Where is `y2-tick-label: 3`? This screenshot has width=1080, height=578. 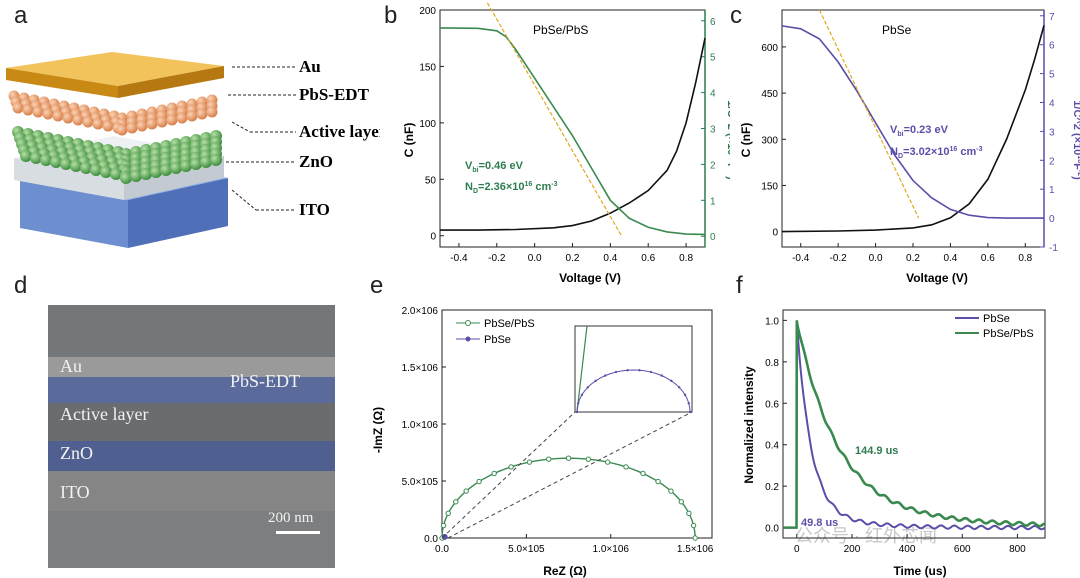 y2-tick-label: 3 is located at coordinates (713, 130).